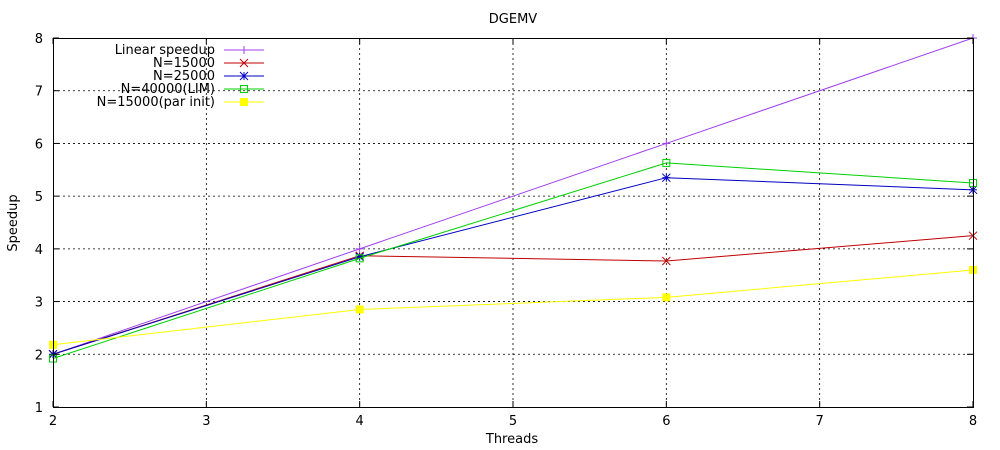 The width and height of the screenshot is (1000, 450). I want to click on y-tick-label: 3, so click(39, 303).